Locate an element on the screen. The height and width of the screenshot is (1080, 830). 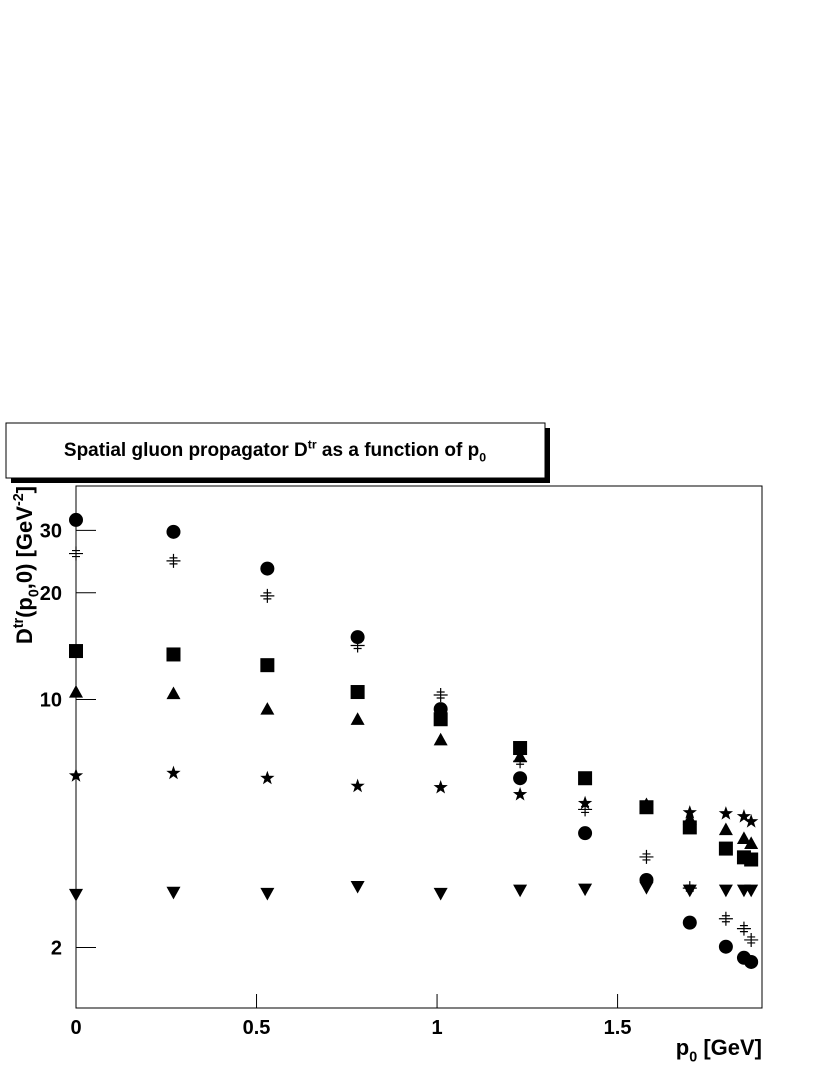
x-label-part: 0 is located at coordinates (693, 1058).